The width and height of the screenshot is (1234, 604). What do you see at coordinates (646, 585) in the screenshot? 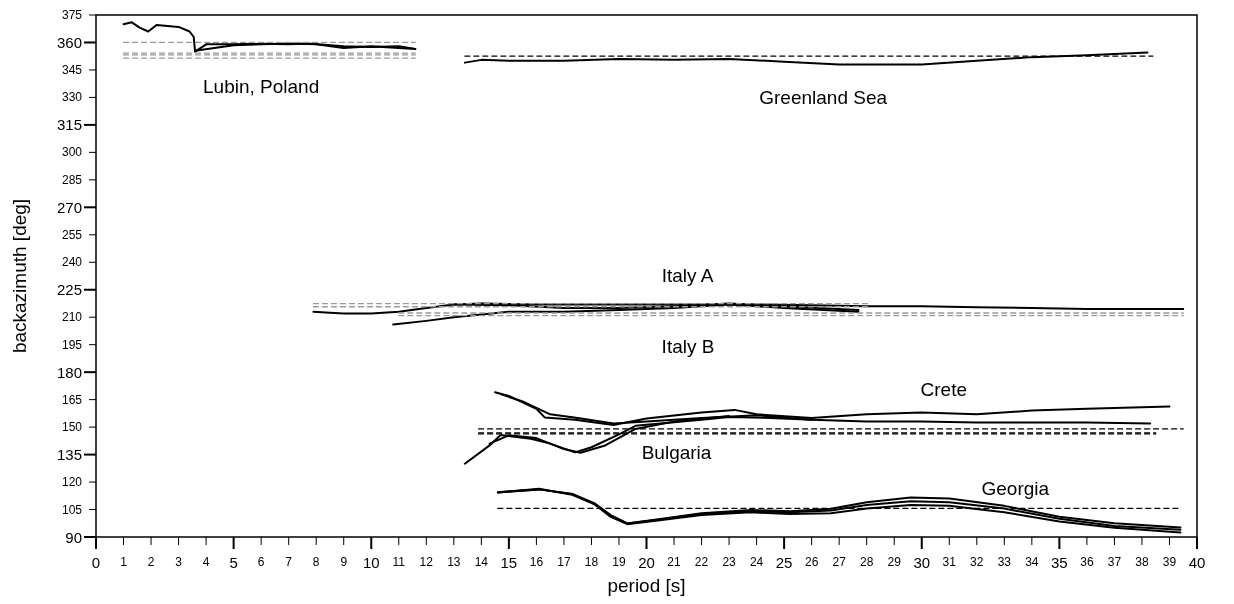
I see `x-axis-title: period [s]` at bounding box center [646, 585].